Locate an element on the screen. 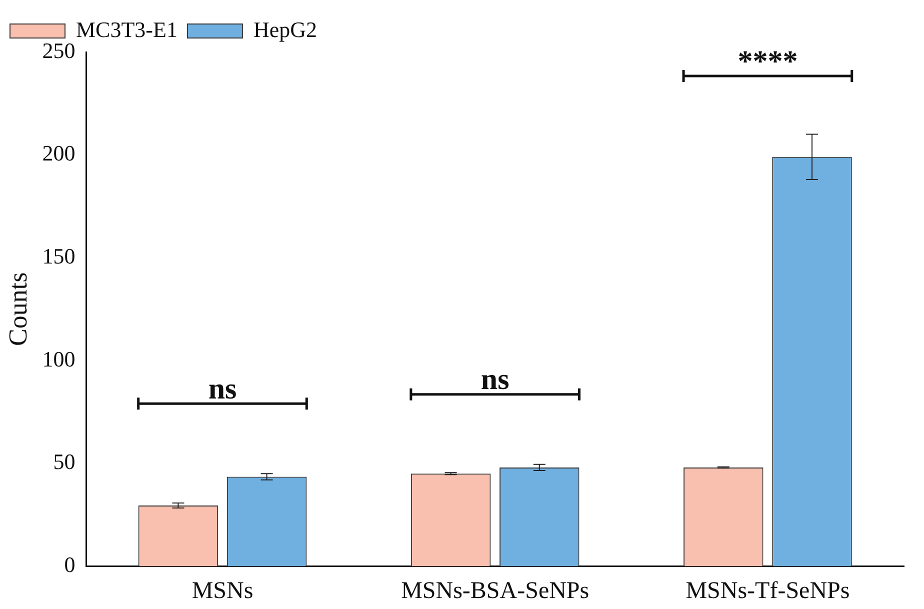 This screenshot has height=609, width=924. y-tick-label: 200 is located at coordinates (59, 153).